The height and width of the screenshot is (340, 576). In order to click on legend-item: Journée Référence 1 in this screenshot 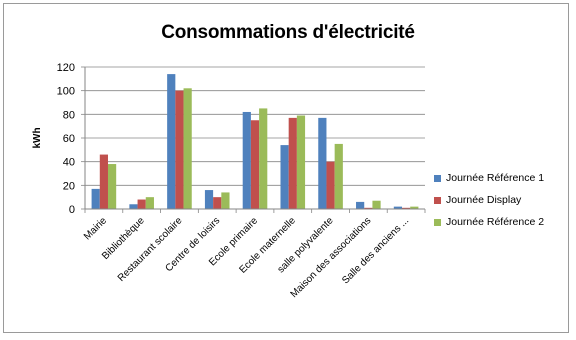, I will do `click(489, 178)`.